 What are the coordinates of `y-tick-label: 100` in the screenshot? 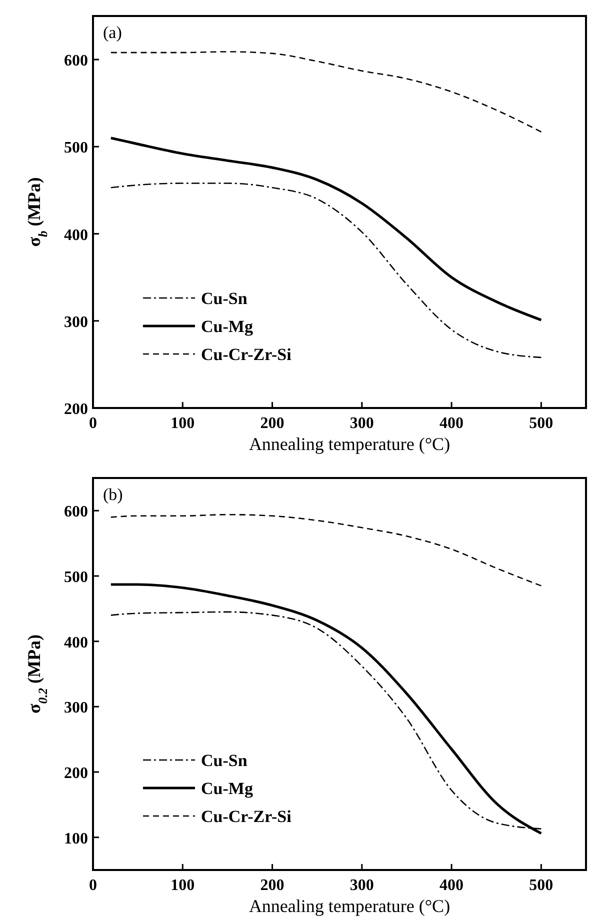 It's located at (76, 839).